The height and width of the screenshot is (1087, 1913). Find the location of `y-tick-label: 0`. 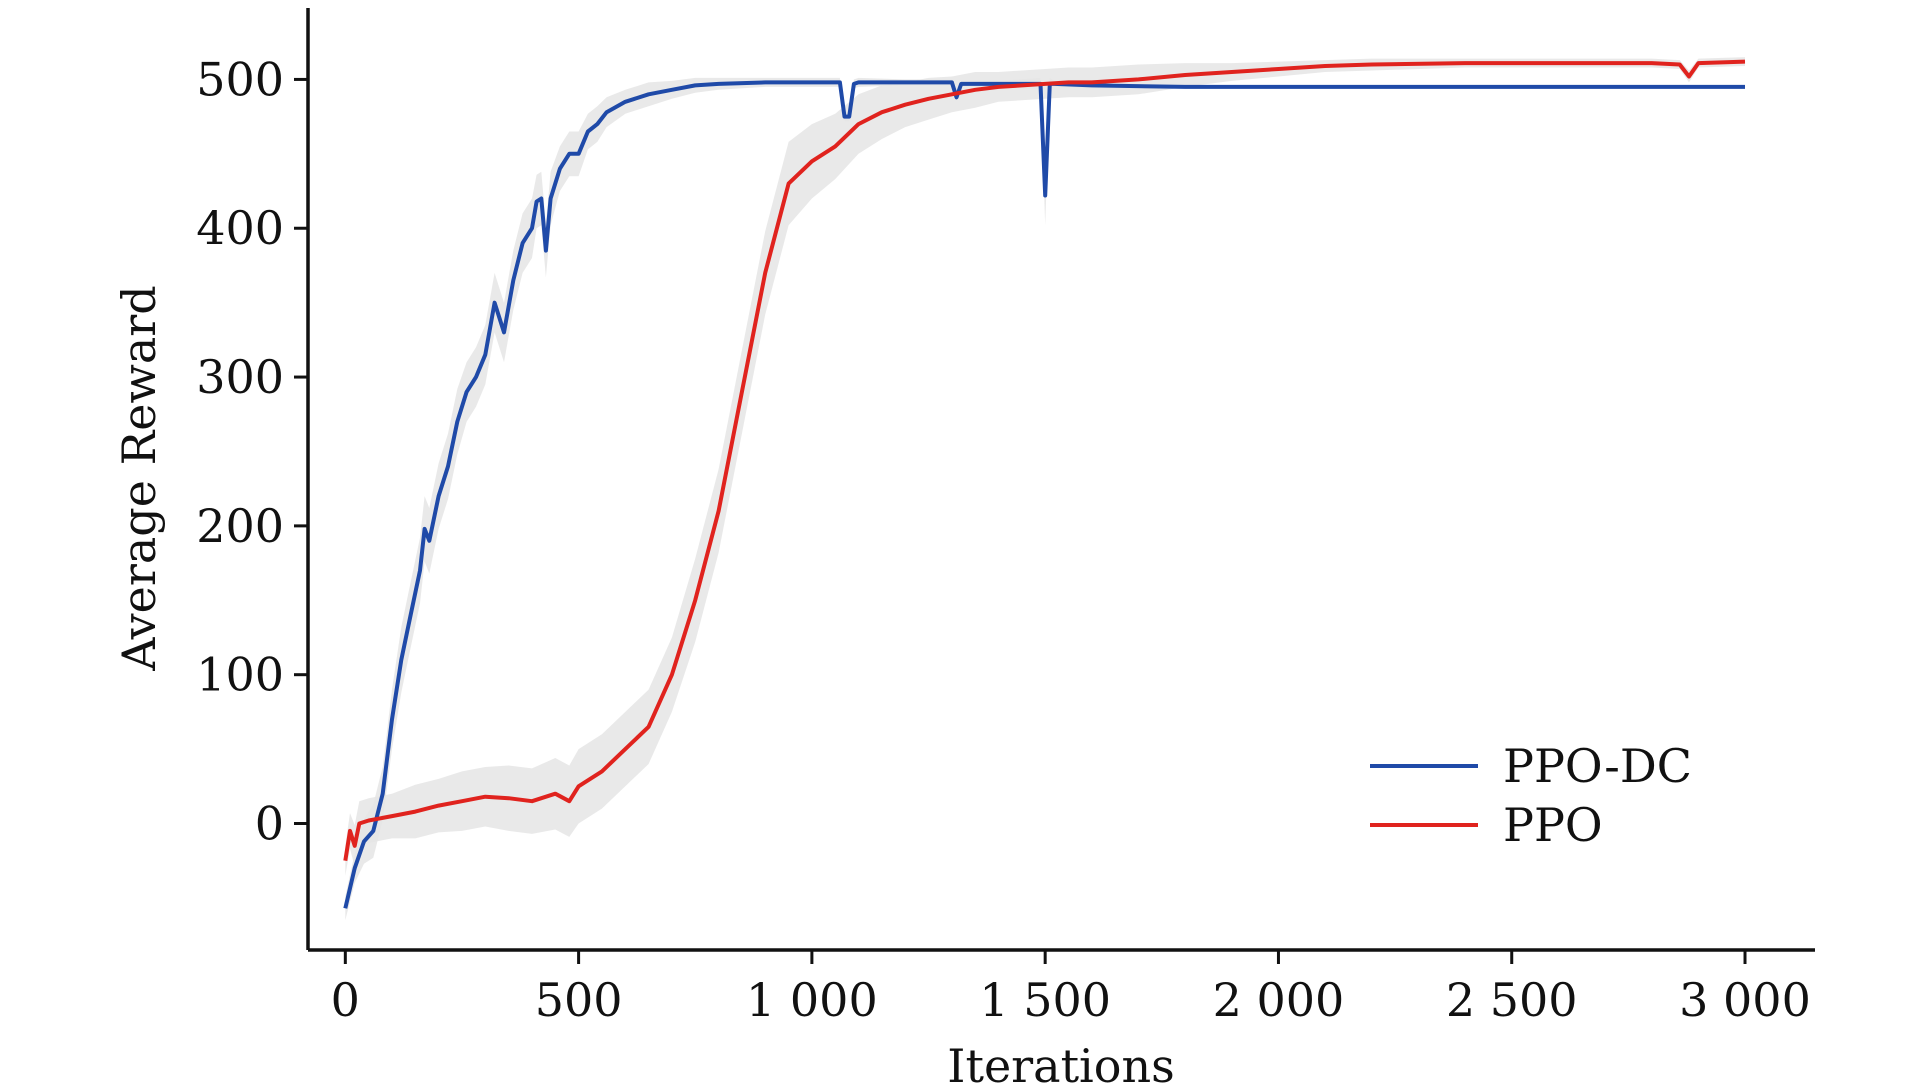

y-tick-label: 0 is located at coordinates (269, 824).